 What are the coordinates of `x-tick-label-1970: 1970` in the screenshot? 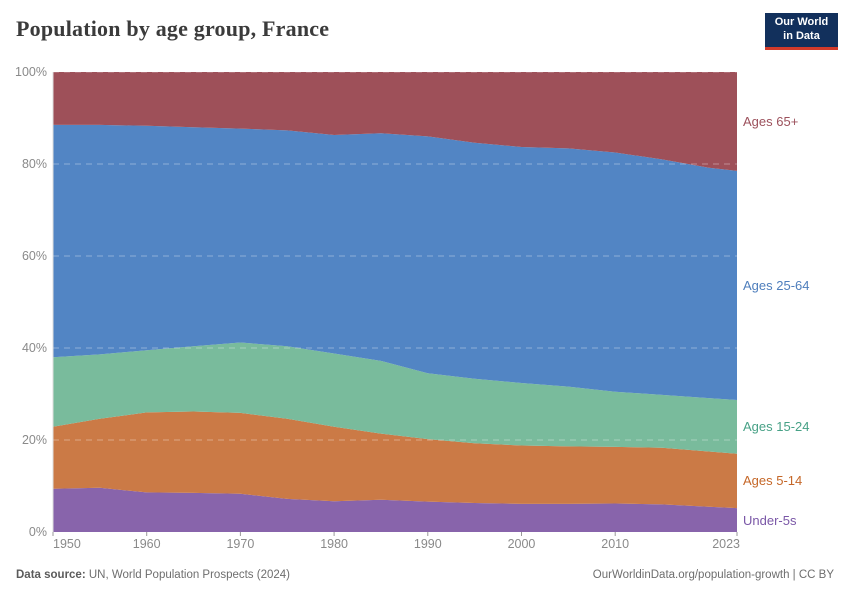 It's located at (240, 544).